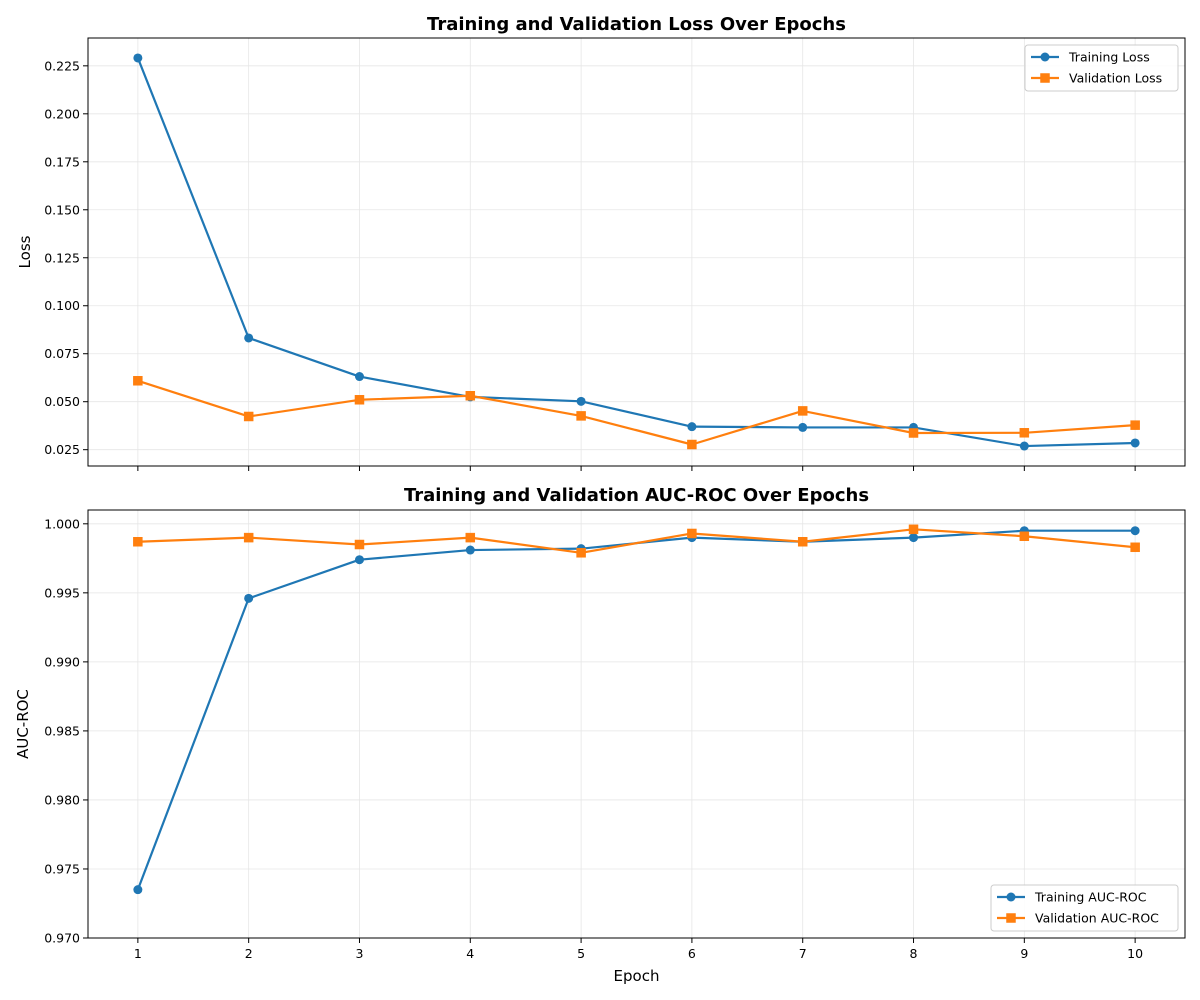  I want to click on x-tick-label: 7, so click(803, 953).